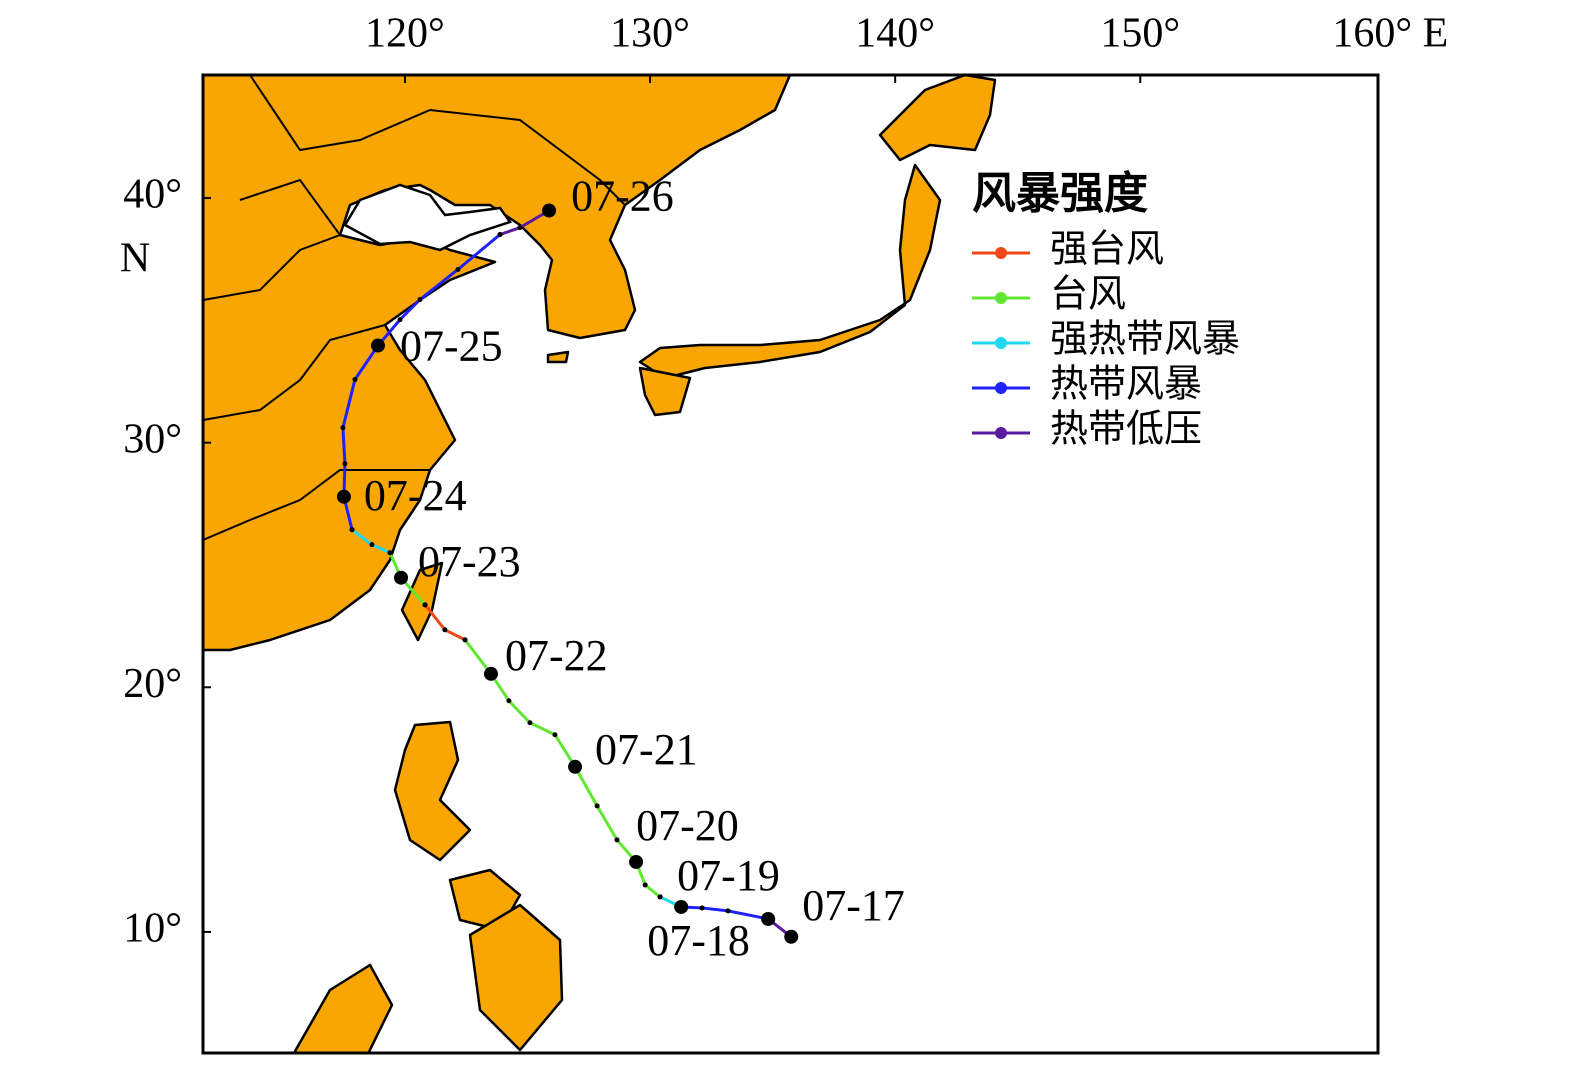  I want to click on day-label: 07-21, so click(646, 749).